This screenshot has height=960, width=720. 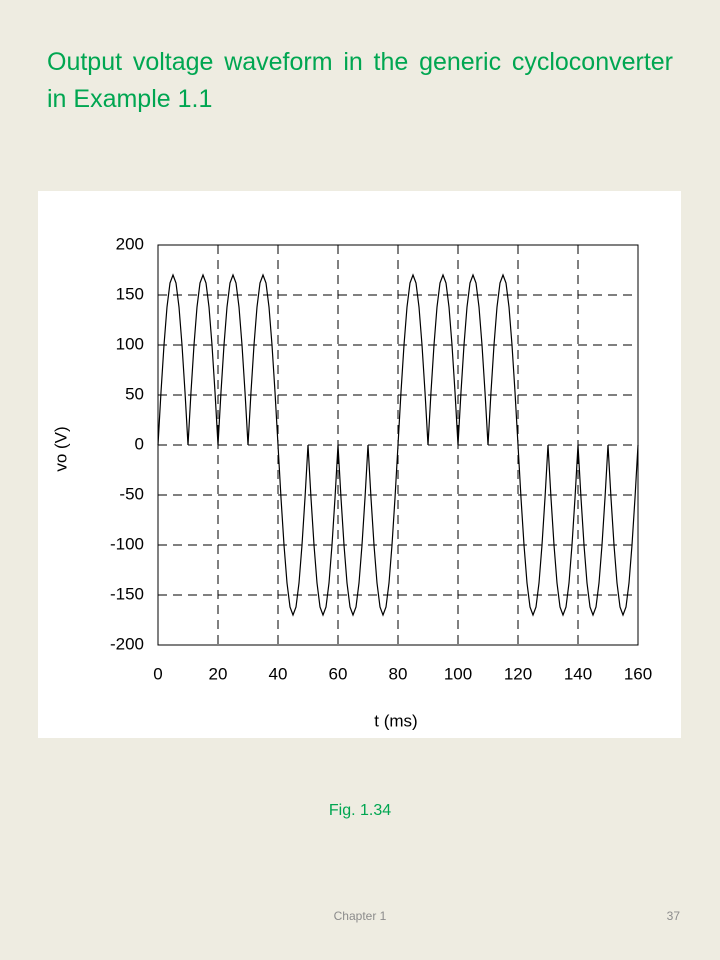 What do you see at coordinates (127, 593) in the screenshot?
I see `y-tick-label: -150` at bounding box center [127, 593].